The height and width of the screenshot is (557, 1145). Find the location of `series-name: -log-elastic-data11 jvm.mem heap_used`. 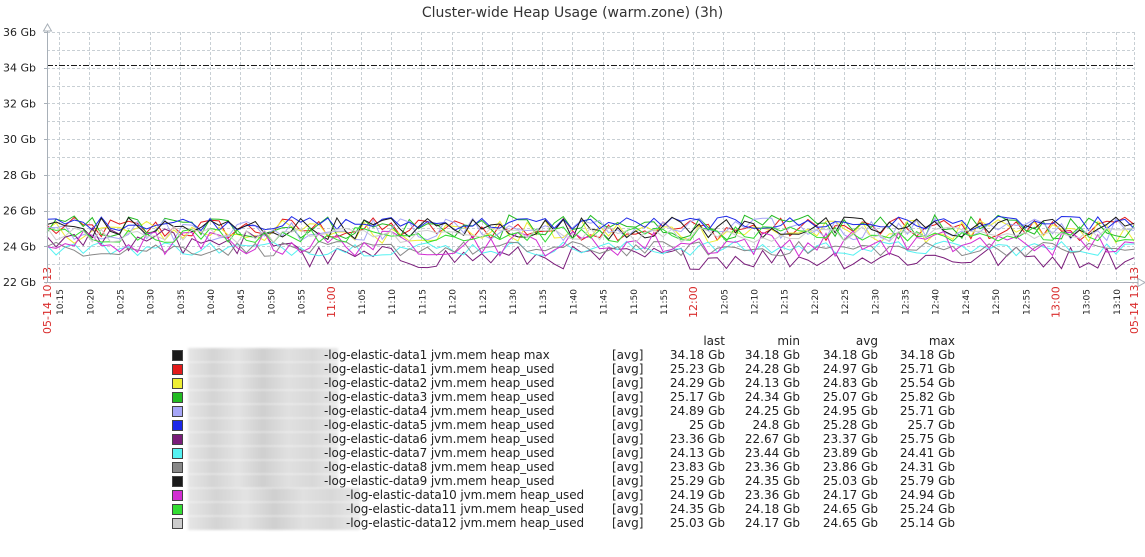

series-name: -log-elastic-data11 jvm.mem heap_used is located at coordinates (465, 509).